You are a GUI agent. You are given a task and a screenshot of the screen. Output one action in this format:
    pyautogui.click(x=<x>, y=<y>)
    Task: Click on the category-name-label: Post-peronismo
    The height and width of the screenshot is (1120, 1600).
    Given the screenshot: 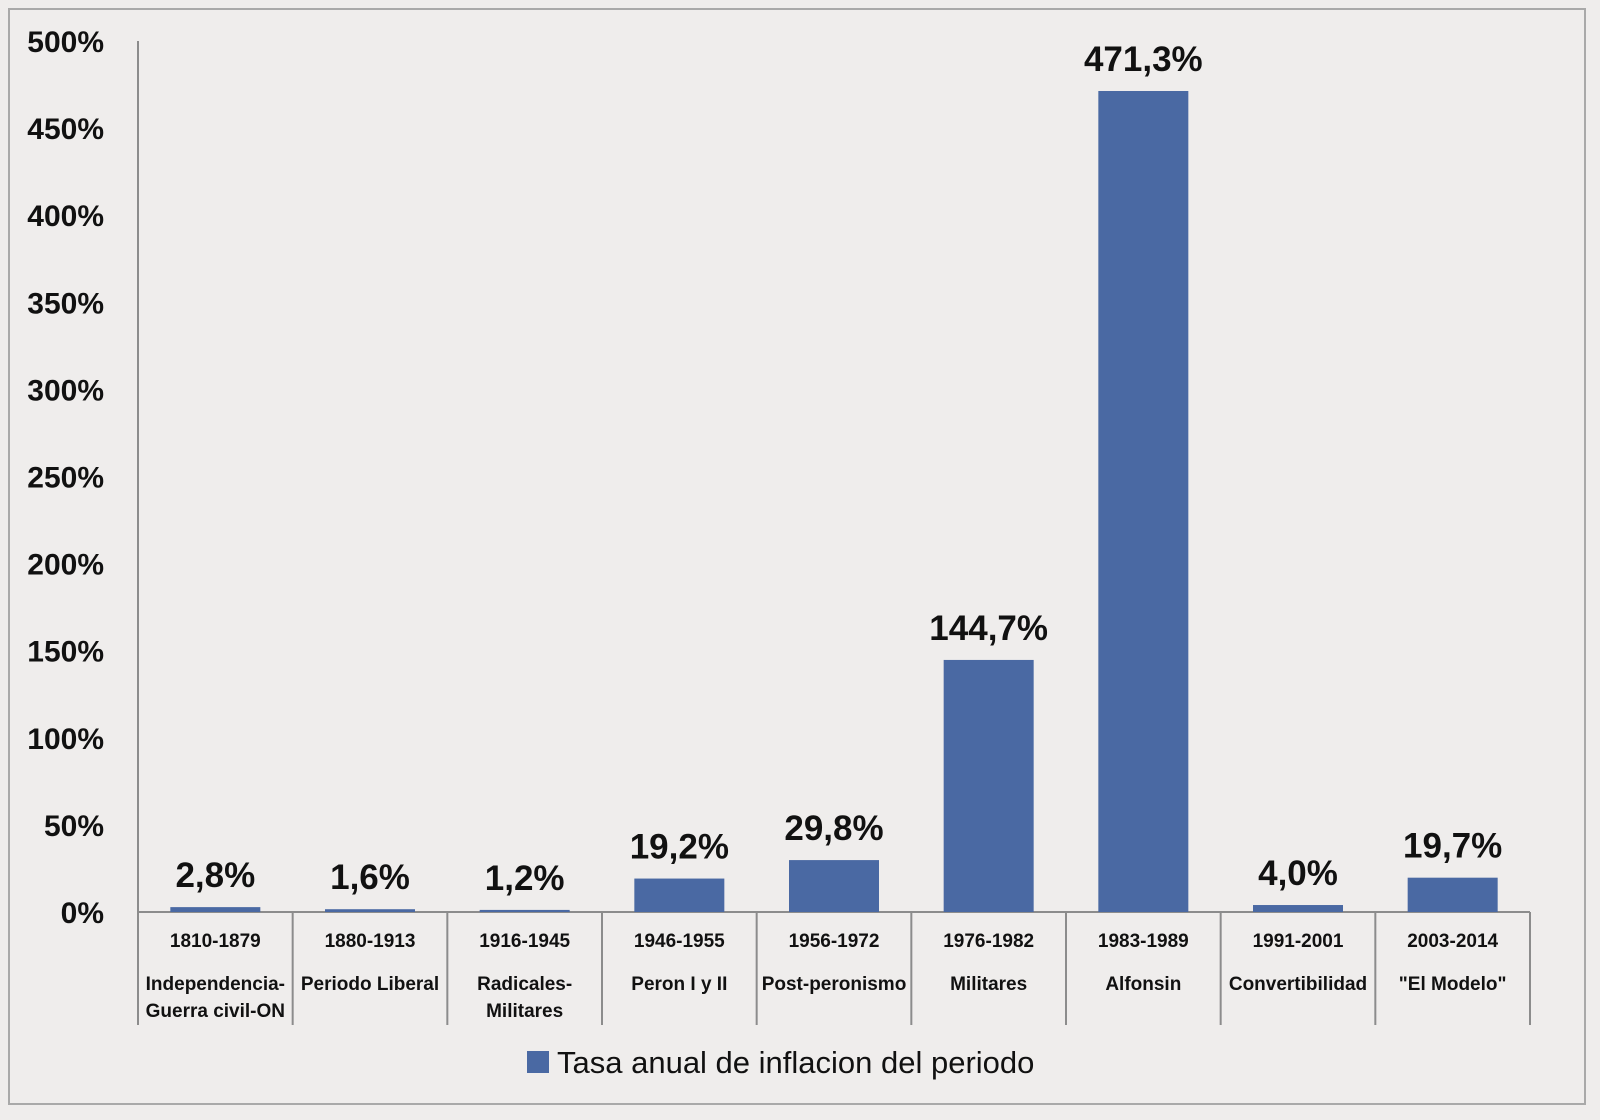 What is the action you would take?
    pyautogui.click(x=834, y=984)
    